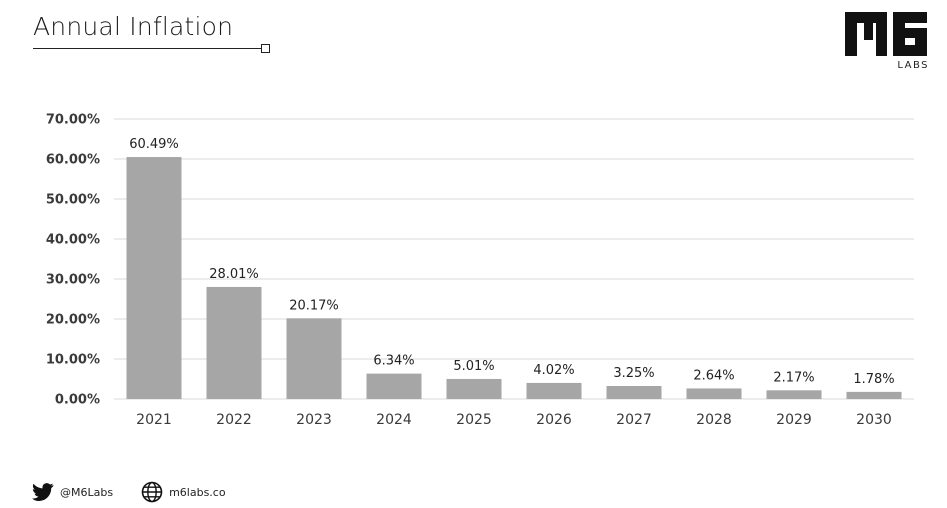 This screenshot has width=947, height=508. Describe the element at coordinates (634, 420) in the screenshot. I see `x-tick-label: 2027` at that location.